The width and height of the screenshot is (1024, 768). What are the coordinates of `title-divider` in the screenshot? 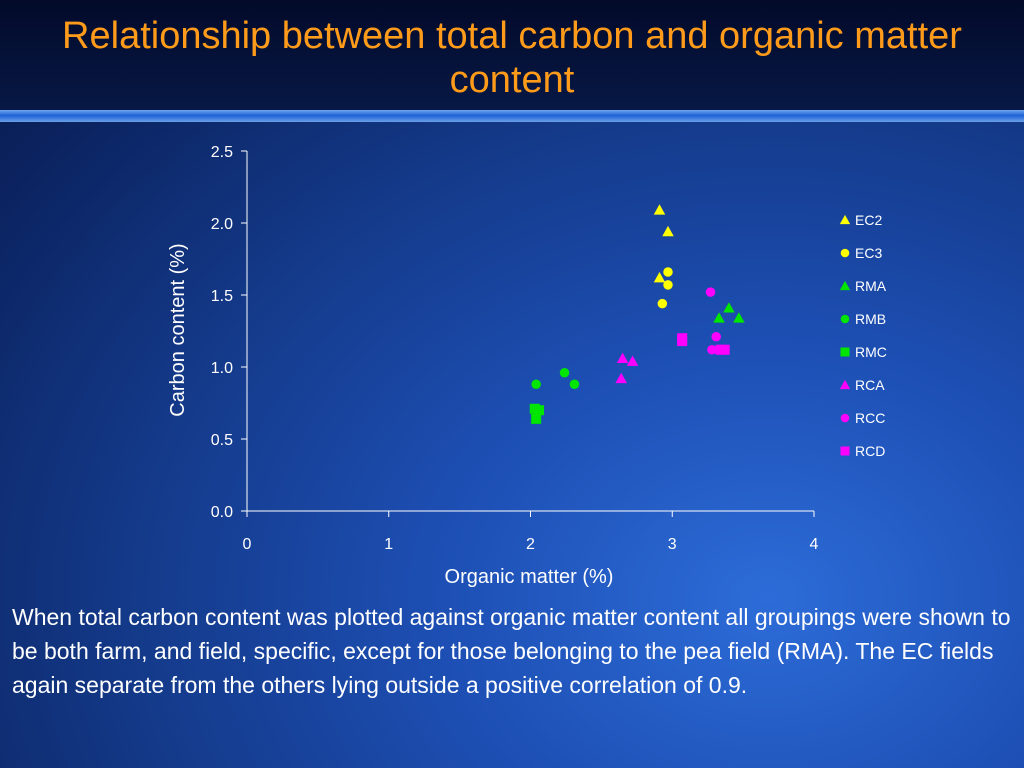 It's located at (512, 116).